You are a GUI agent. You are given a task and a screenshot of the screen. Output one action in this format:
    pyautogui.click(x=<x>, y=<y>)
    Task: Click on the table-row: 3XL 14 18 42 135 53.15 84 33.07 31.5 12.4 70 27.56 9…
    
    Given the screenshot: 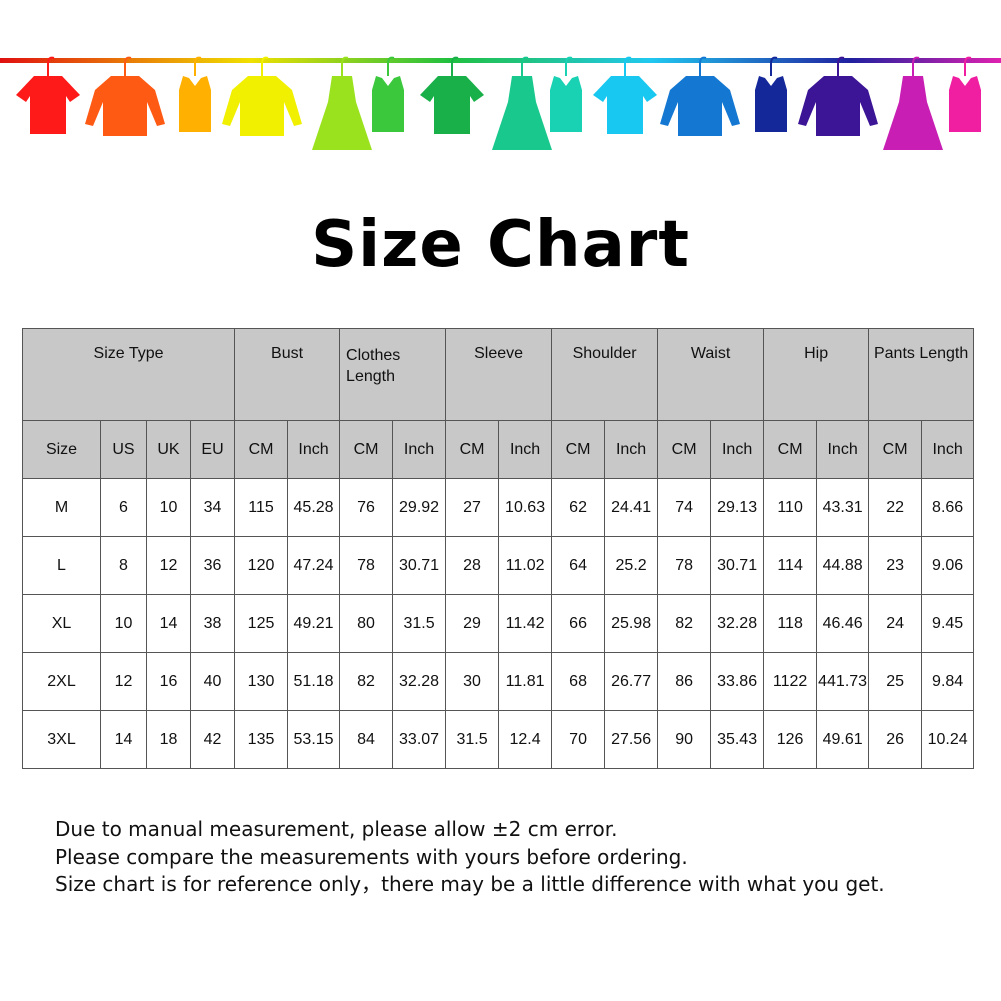 What is the action you would take?
    pyautogui.click(x=498, y=739)
    